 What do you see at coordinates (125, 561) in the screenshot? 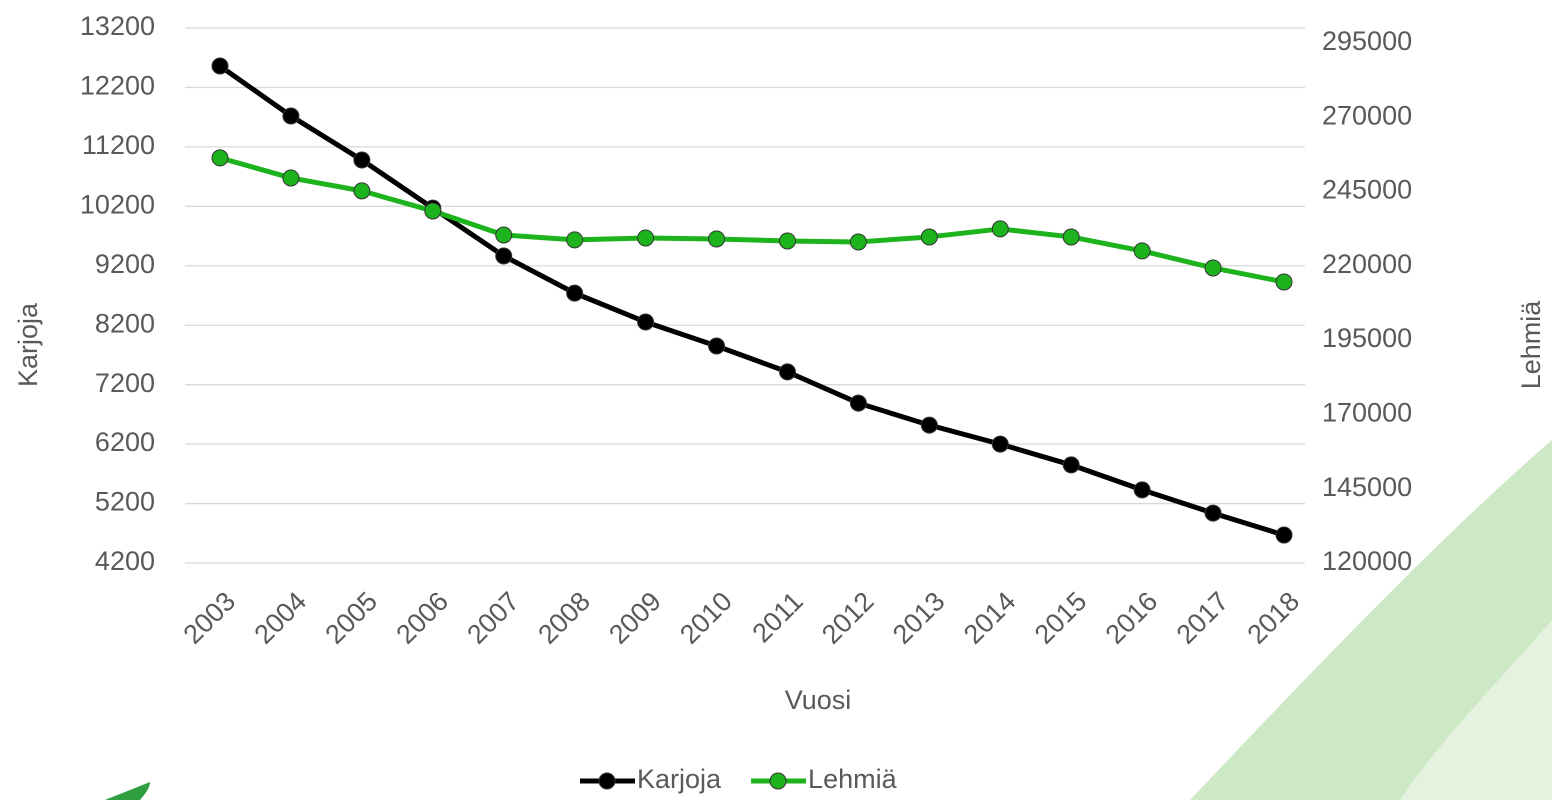
I see `y-tick-label: 4200` at bounding box center [125, 561].